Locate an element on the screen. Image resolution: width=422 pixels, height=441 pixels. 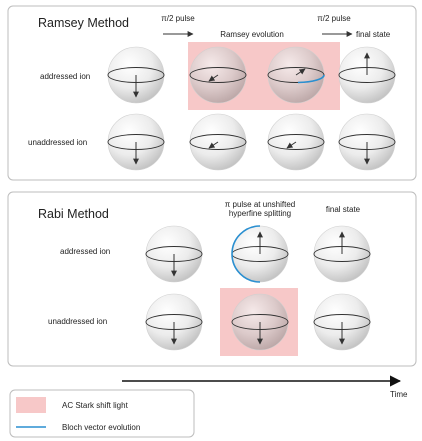
ramsey-row-addressed: addressed ion is located at coordinates (65, 76).